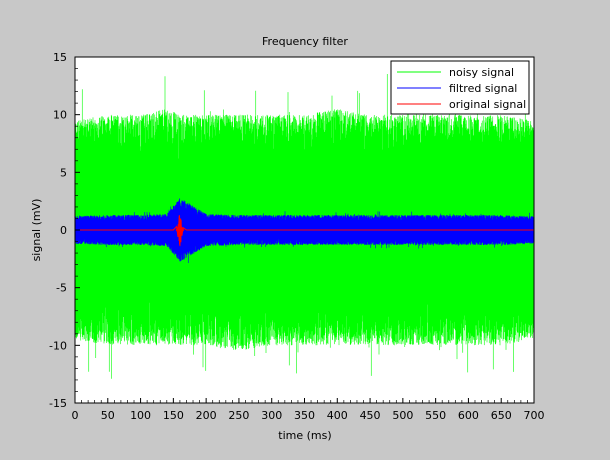 The width and height of the screenshot is (610, 460). Describe the element at coordinates (206, 415) in the screenshot. I see `x-tick-label: 200` at that location.